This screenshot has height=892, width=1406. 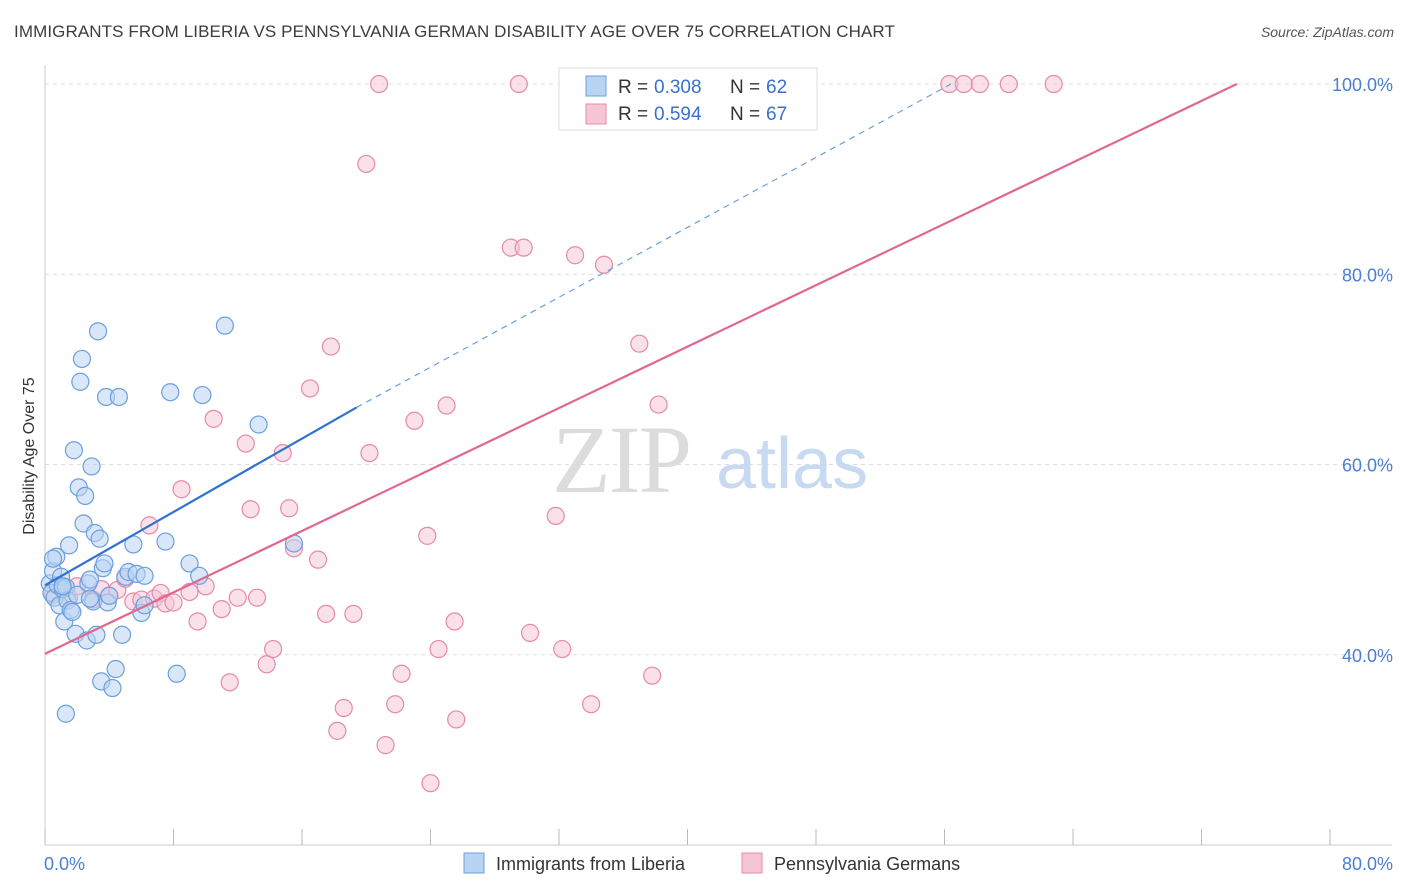 I want to click on watermark-atlas: atlas, so click(x=792, y=464).